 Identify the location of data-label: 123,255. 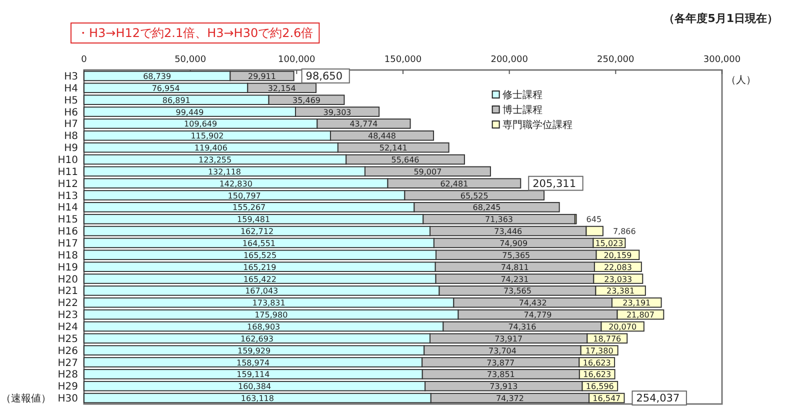
(215, 159).